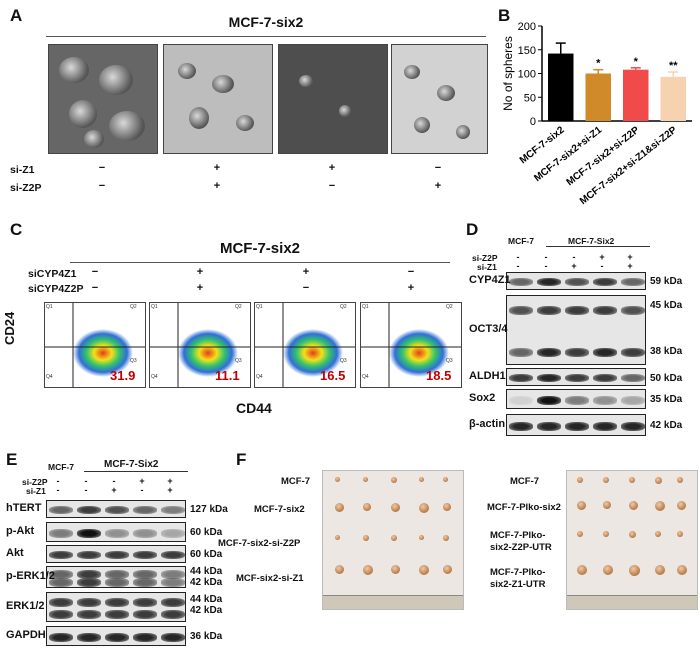 The image size is (700, 661). I want to click on panel-c-row2-label: siCYP4Z2P, so click(56, 289).